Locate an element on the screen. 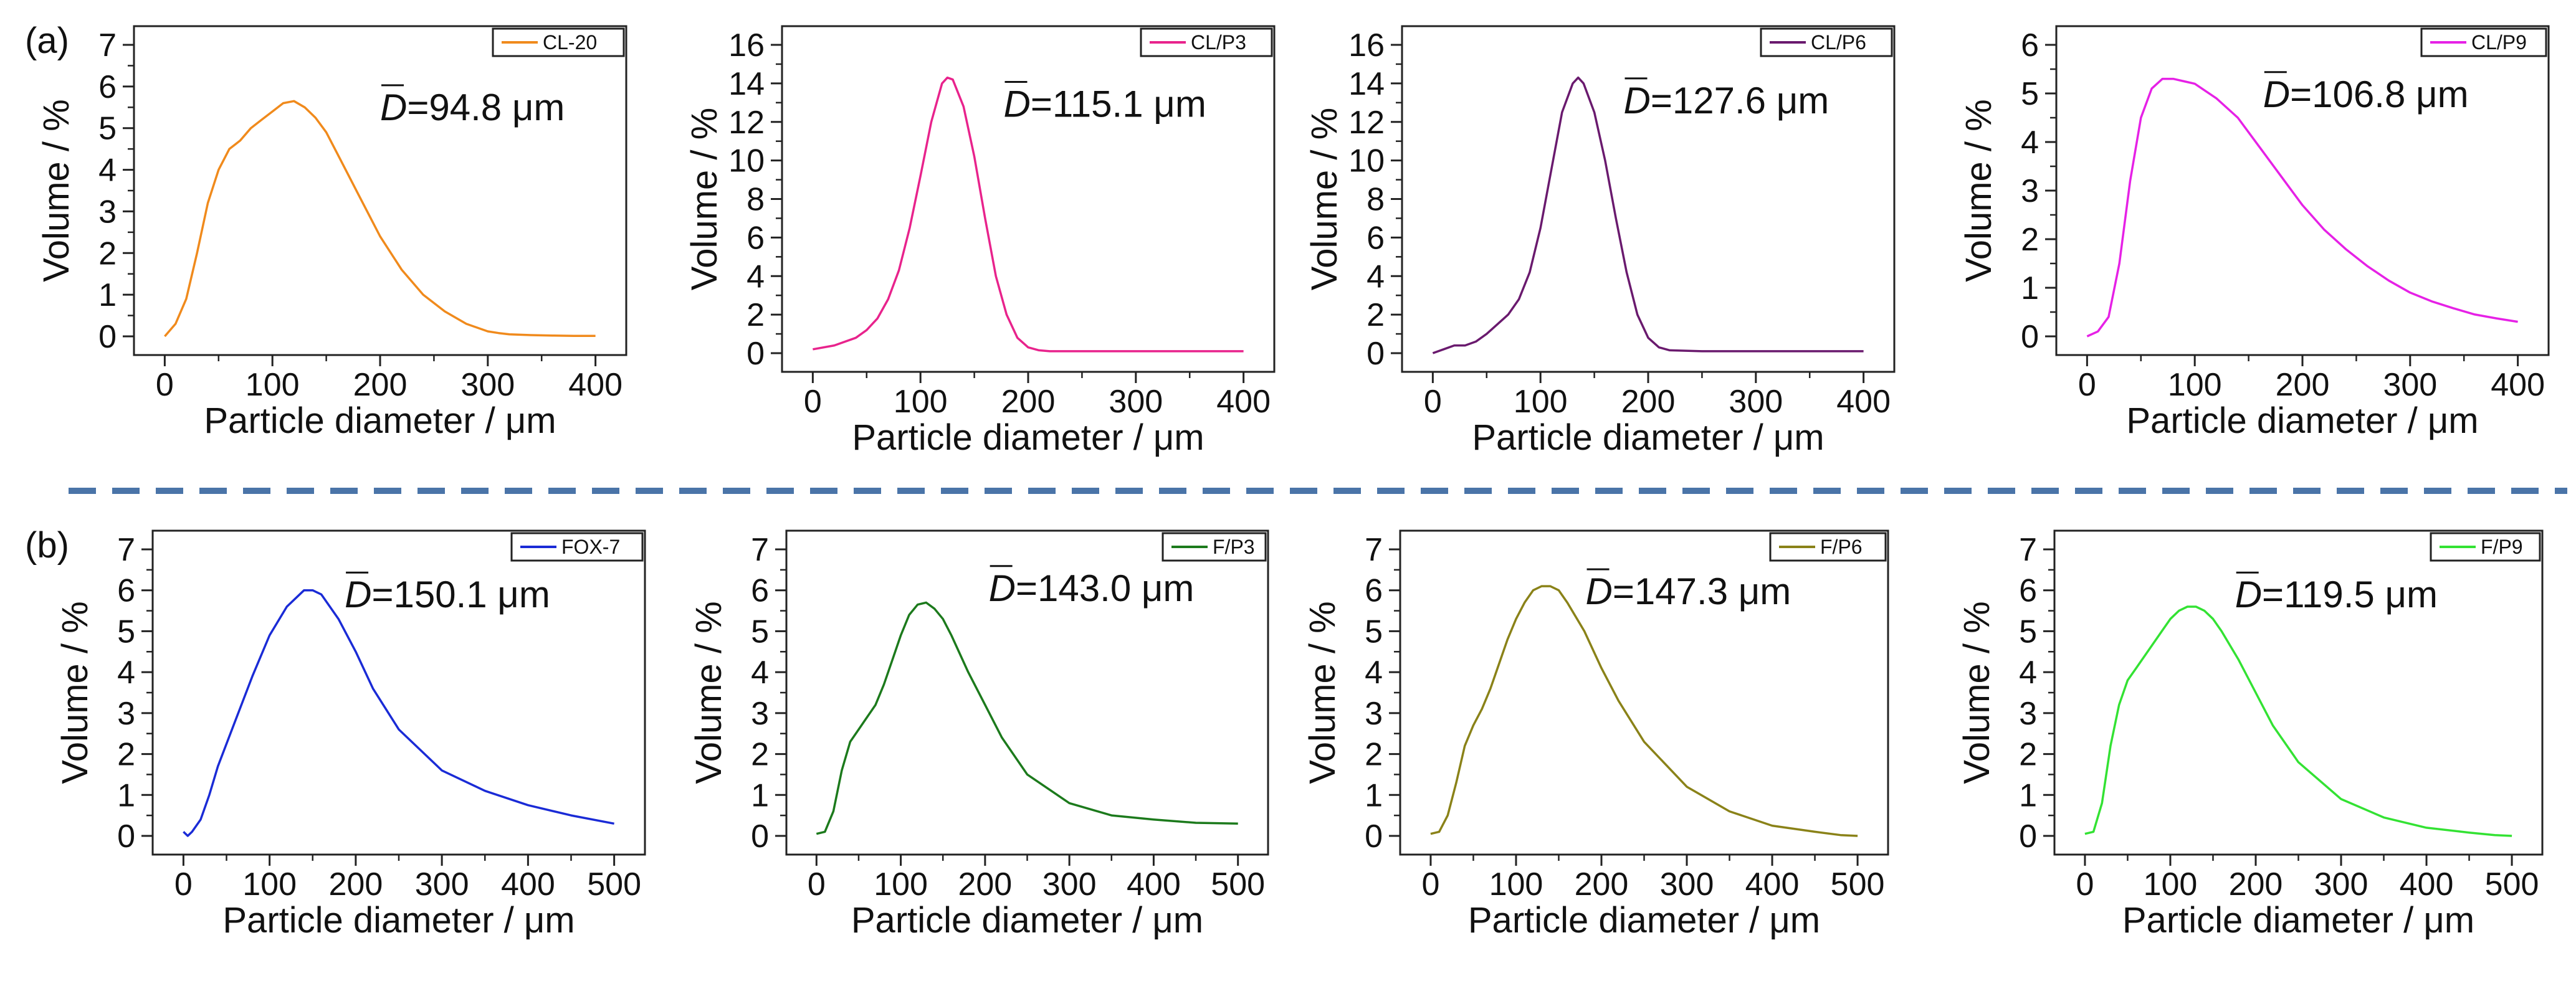 The height and width of the screenshot is (986, 2576). series-line-f-p3 is located at coordinates (1027, 718).